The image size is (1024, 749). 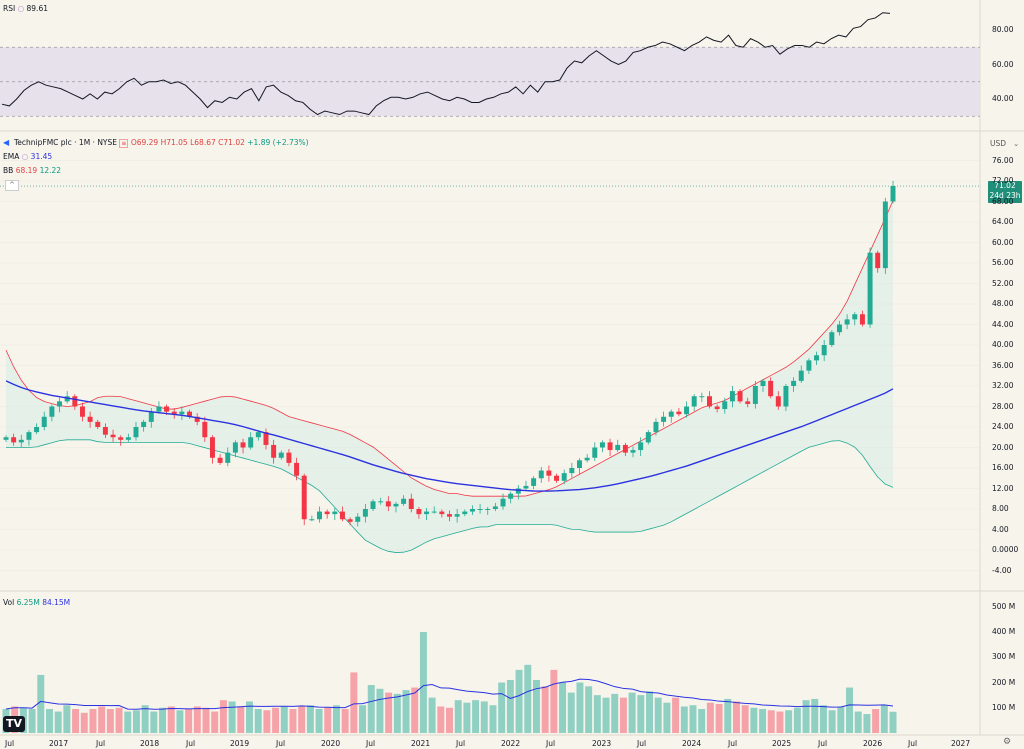 What do you see at coordinates (1004, 631) in the screenshot?
I see `volume-tick-label: 400 M` at bounding box center [1004, 631].